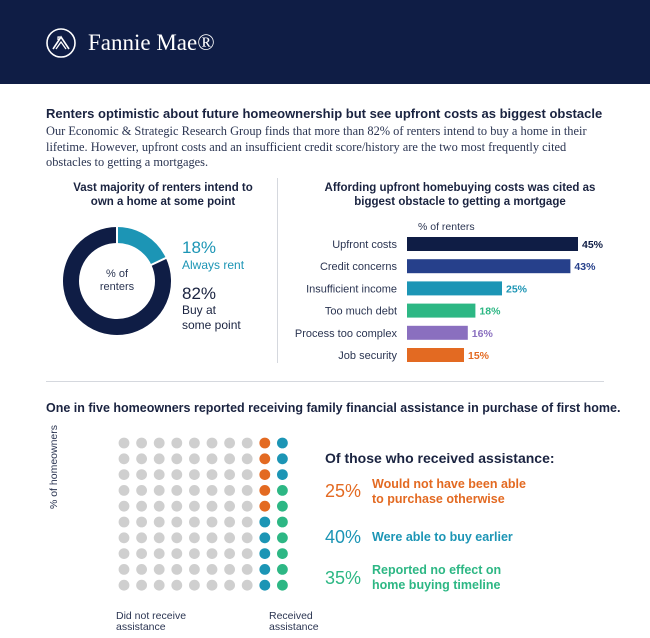 This screenshot has width=650, height=638. Describe the element at coordinates (585, 267) in the screenshot. I see `bar-value-label: 43%` at that location.